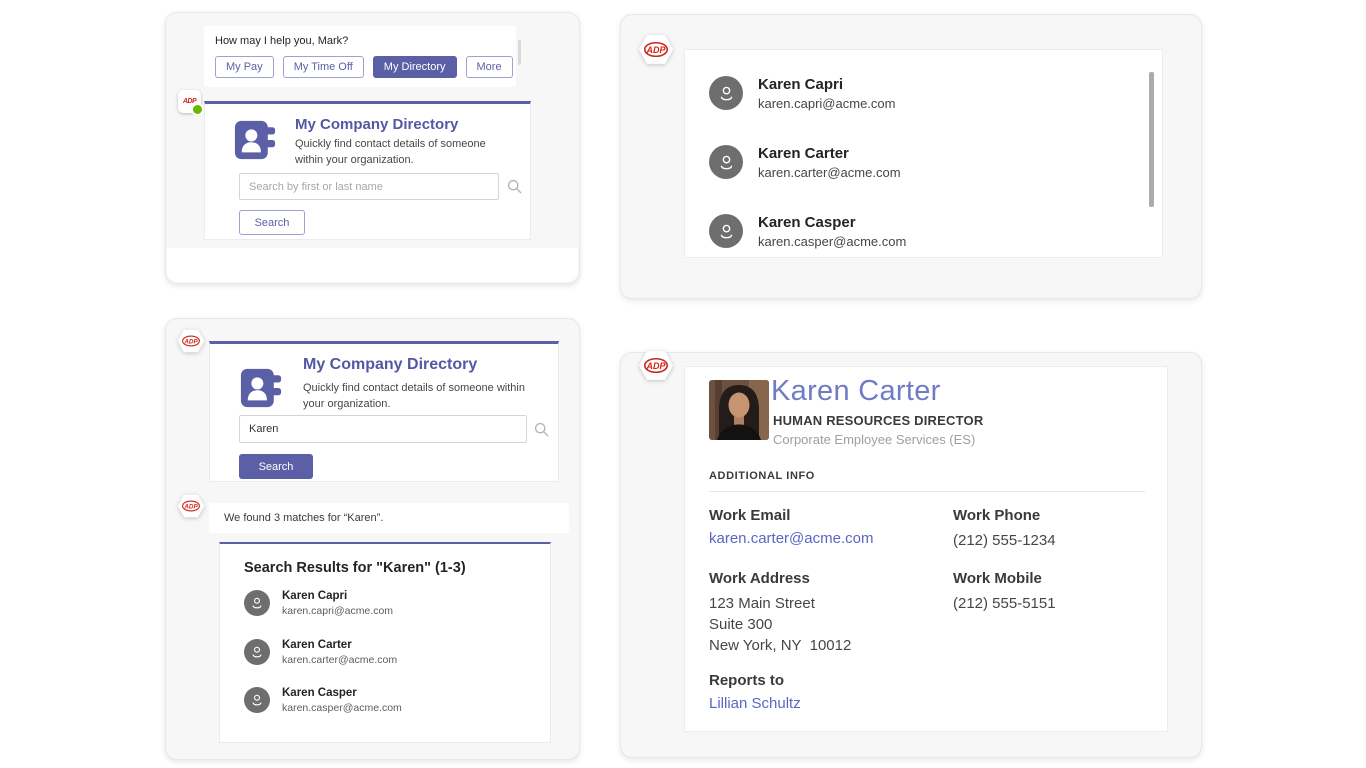 The height and width of the screenshot is (768, 1366). I want to click on more-button: More, so click(489, 67).